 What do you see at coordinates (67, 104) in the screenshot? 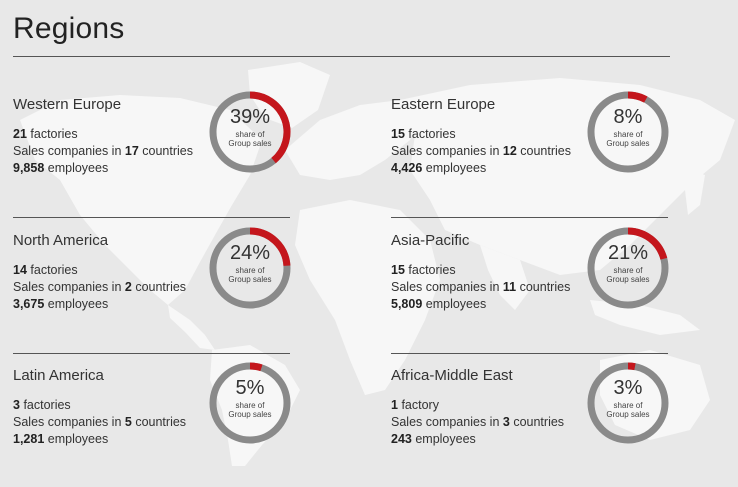
I see `region-name: Western Europe` at bounding box center [67, 104].